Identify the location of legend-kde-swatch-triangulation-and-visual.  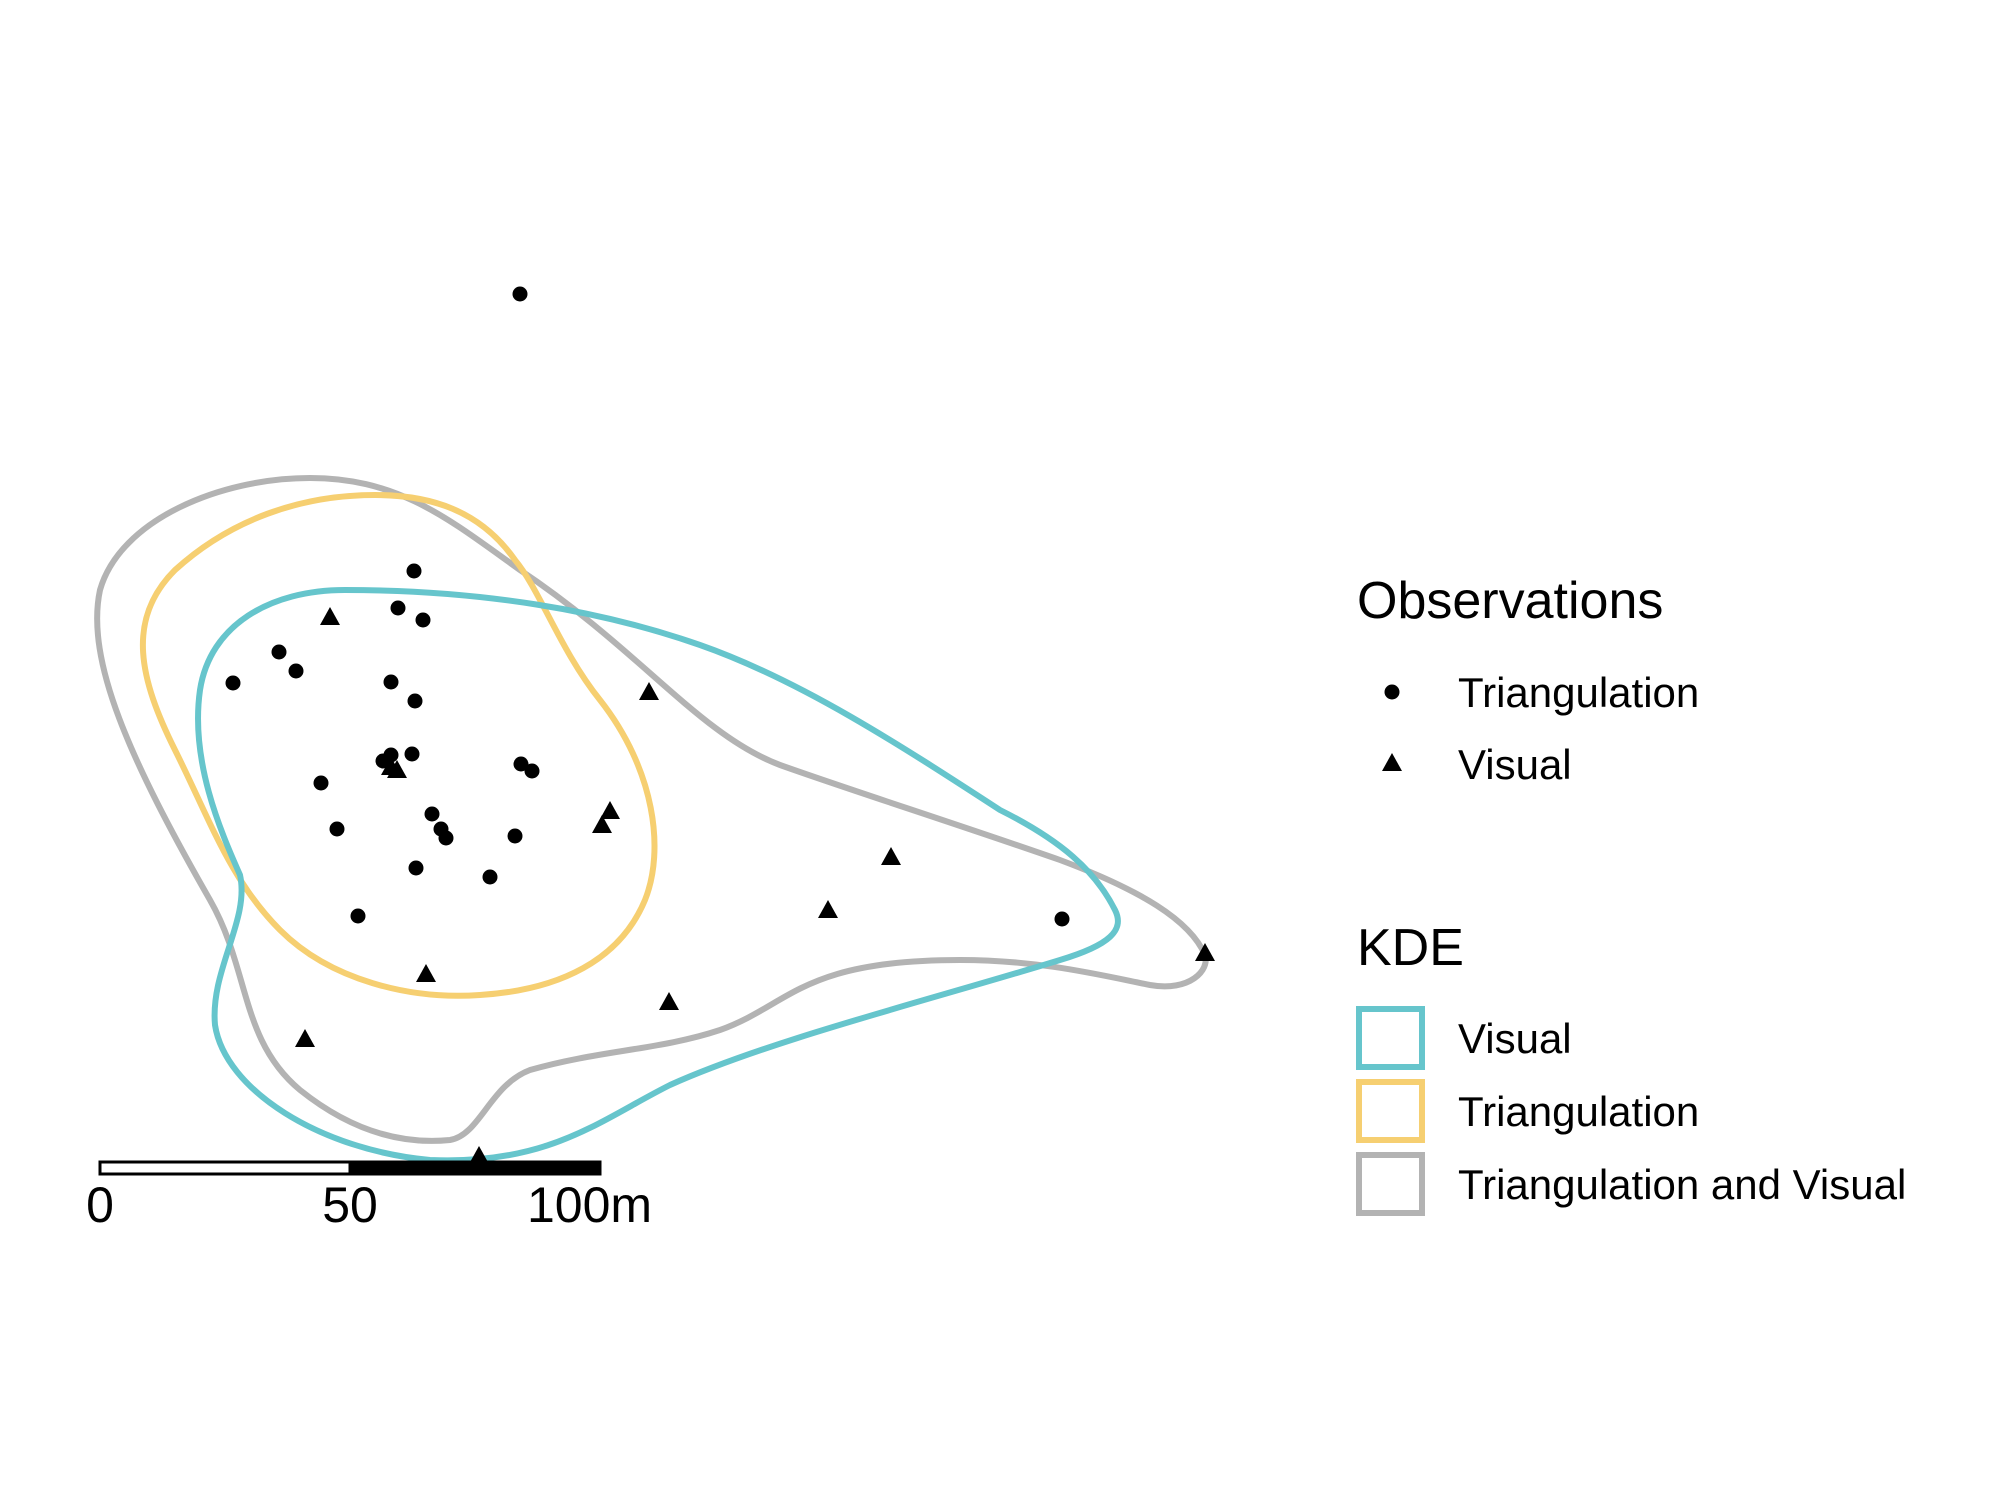
(1390, 1184).